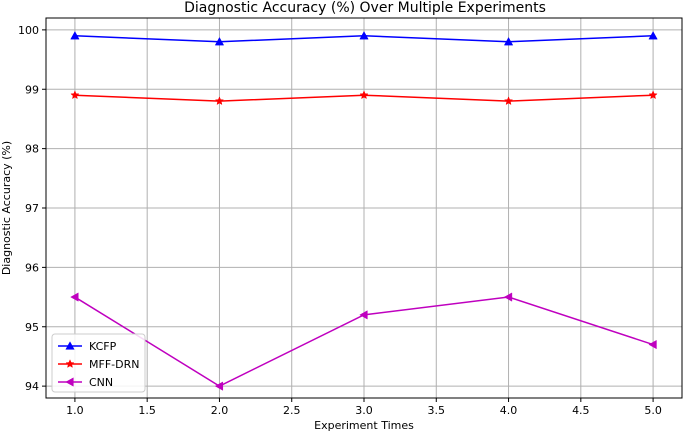 The image size is (685, 433). I want to click on x-tick-label: 3.0, so click(364, 410).